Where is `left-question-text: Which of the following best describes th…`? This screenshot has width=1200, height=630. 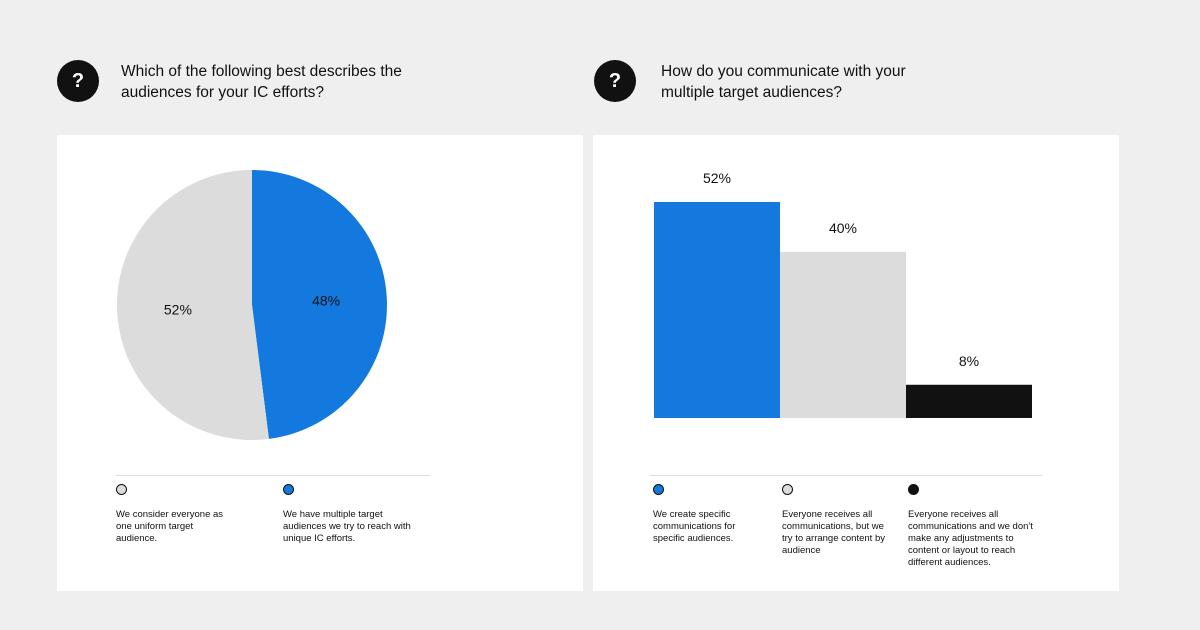
left-question-text: Which of the following best describes th… is located at coordinates (261, 82).